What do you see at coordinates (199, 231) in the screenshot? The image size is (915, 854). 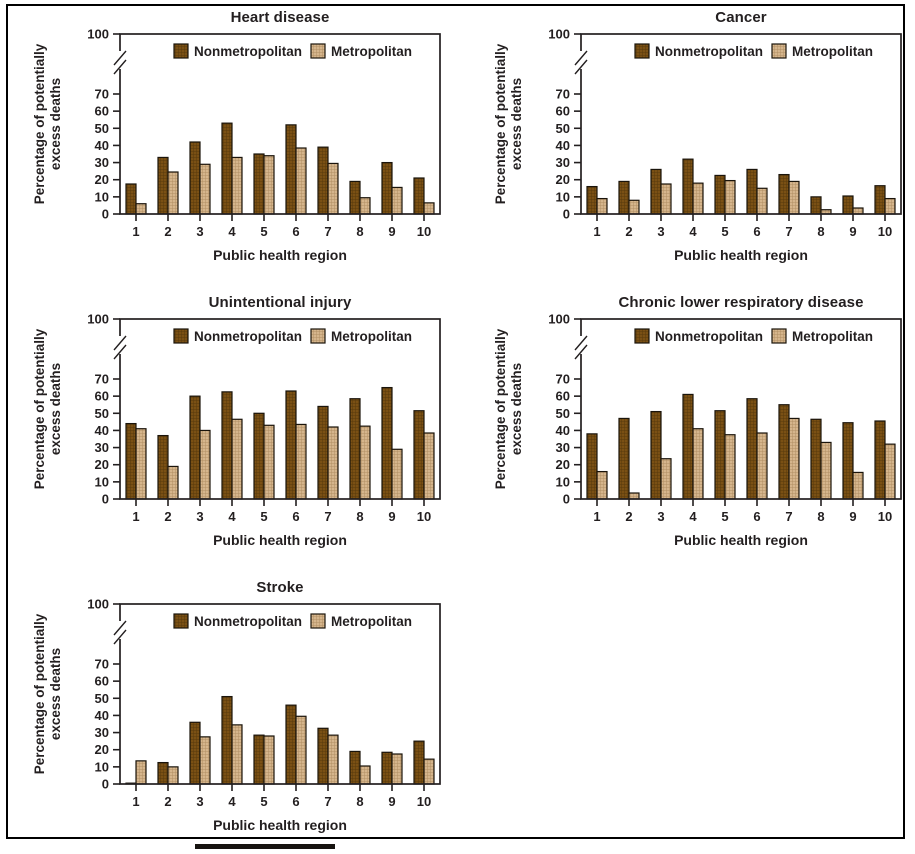 I see `x-tick-label: 3` at bounding box center [199, 231].